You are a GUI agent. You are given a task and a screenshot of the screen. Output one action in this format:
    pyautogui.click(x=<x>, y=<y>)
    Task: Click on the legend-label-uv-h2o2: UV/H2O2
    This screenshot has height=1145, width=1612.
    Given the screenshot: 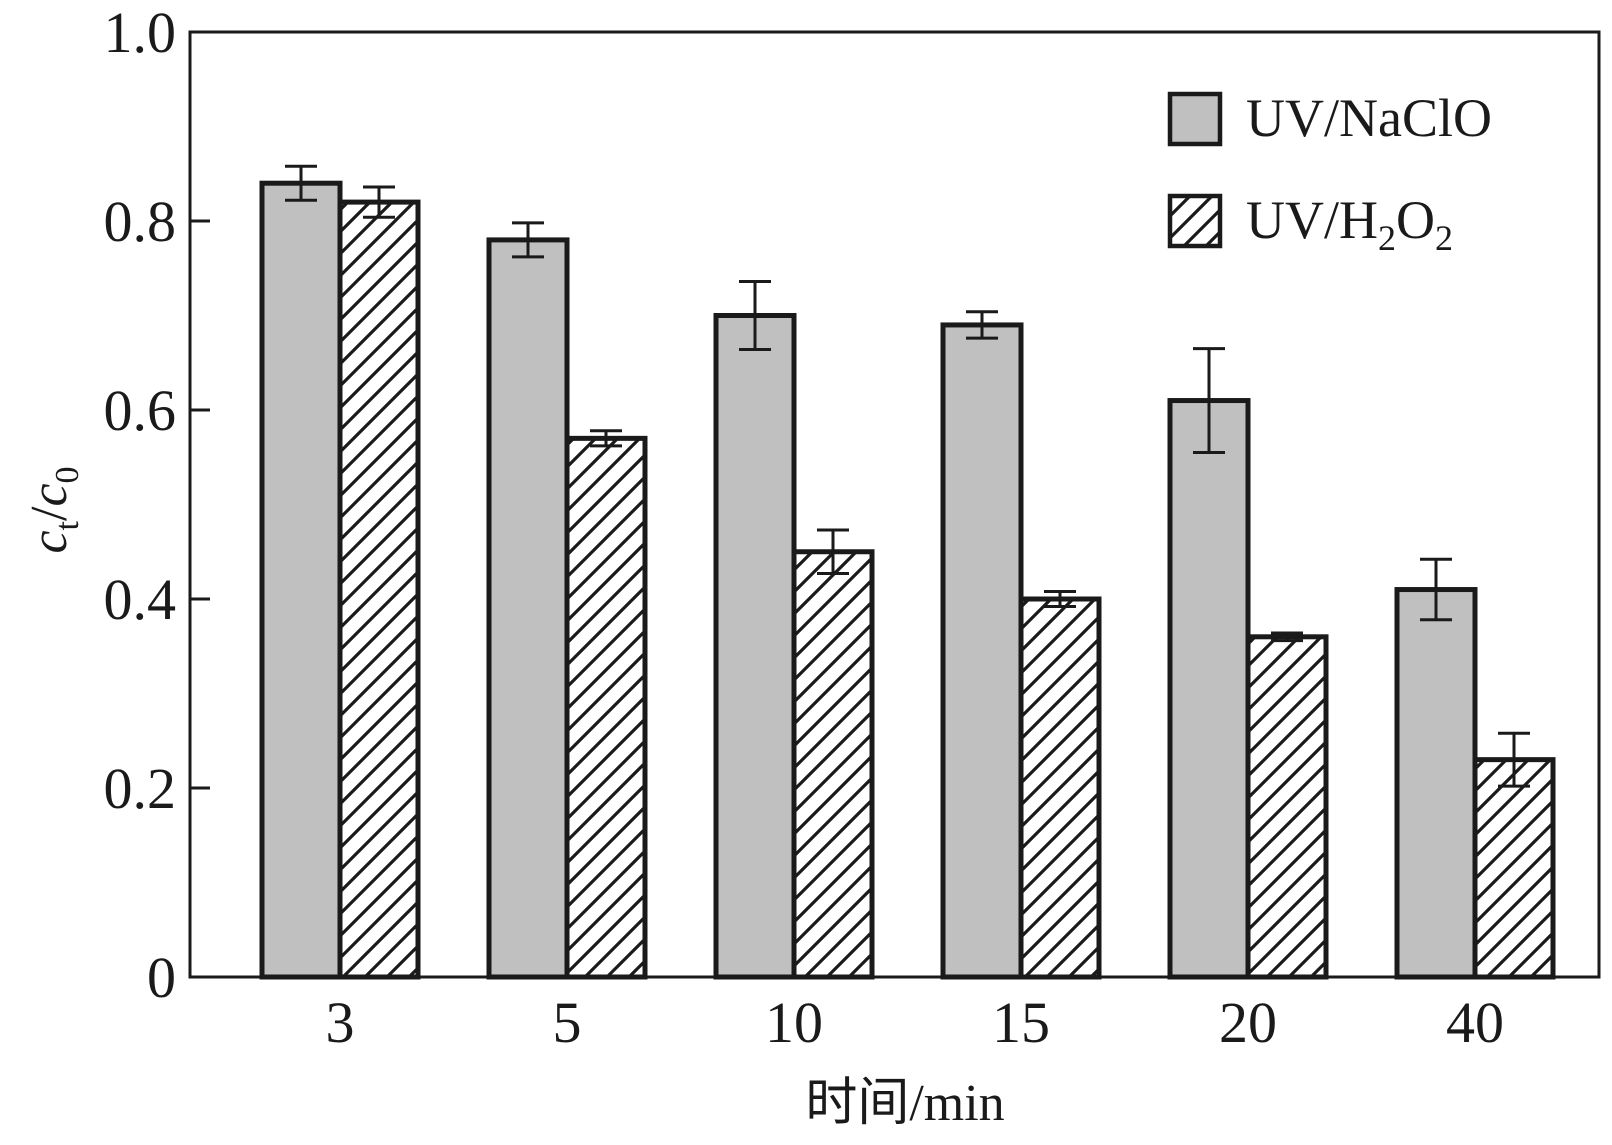 What is the action you would take?
    pyautogui.click(x=1349, y=224)
    